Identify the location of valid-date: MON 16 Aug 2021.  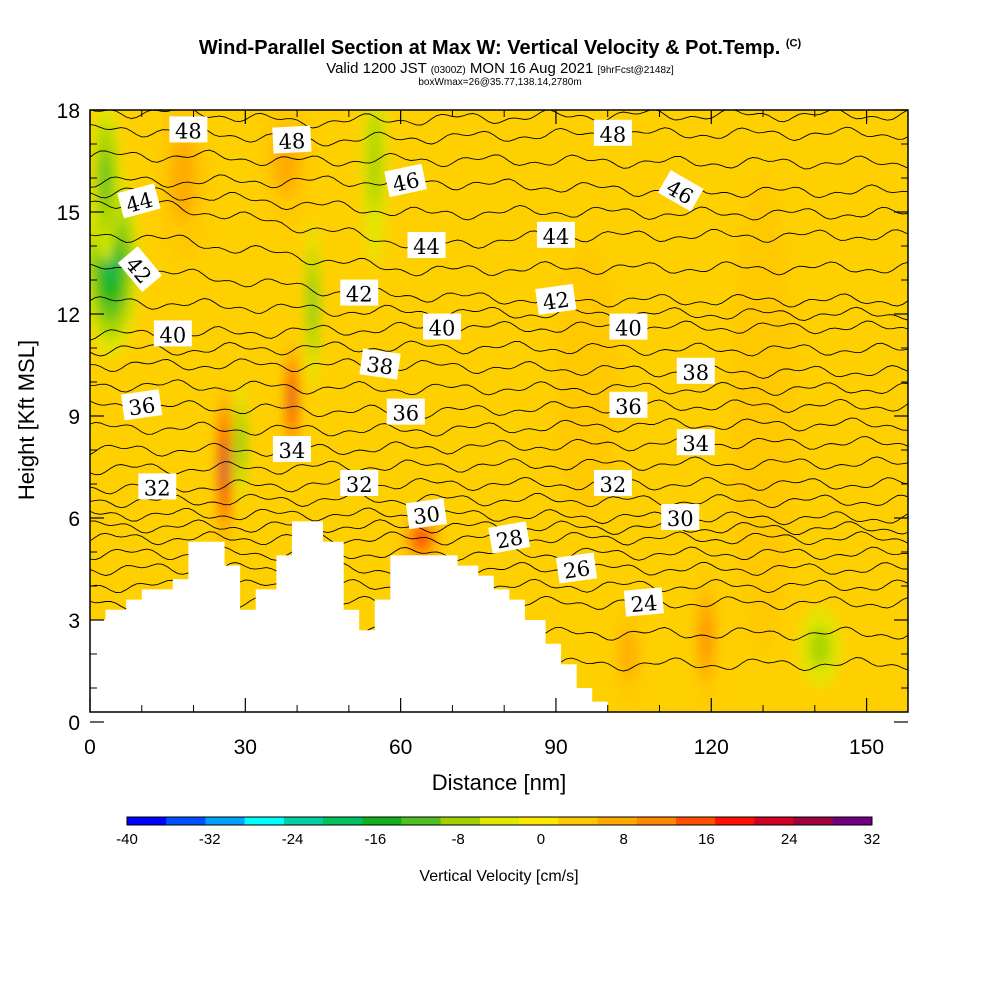
(531, 68).